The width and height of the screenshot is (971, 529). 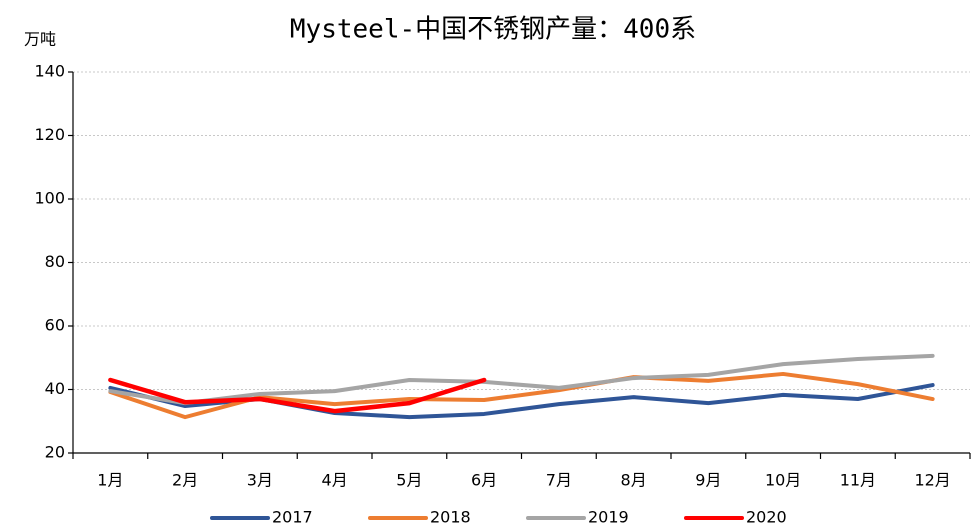 I want to click on x-tick-label: 7月, so click(x=559, y=480).